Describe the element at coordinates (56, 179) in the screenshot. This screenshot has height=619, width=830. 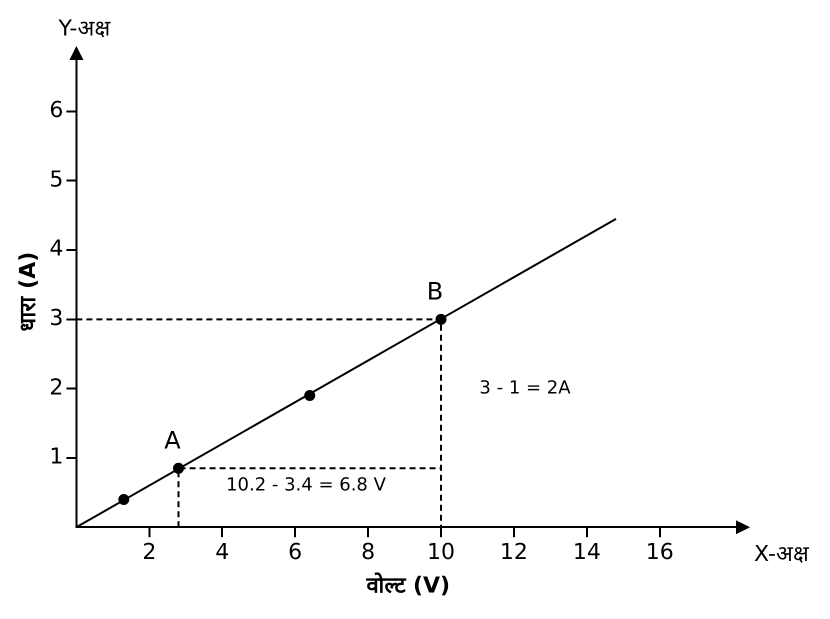
I see `y-tick-label: 5` at that location.